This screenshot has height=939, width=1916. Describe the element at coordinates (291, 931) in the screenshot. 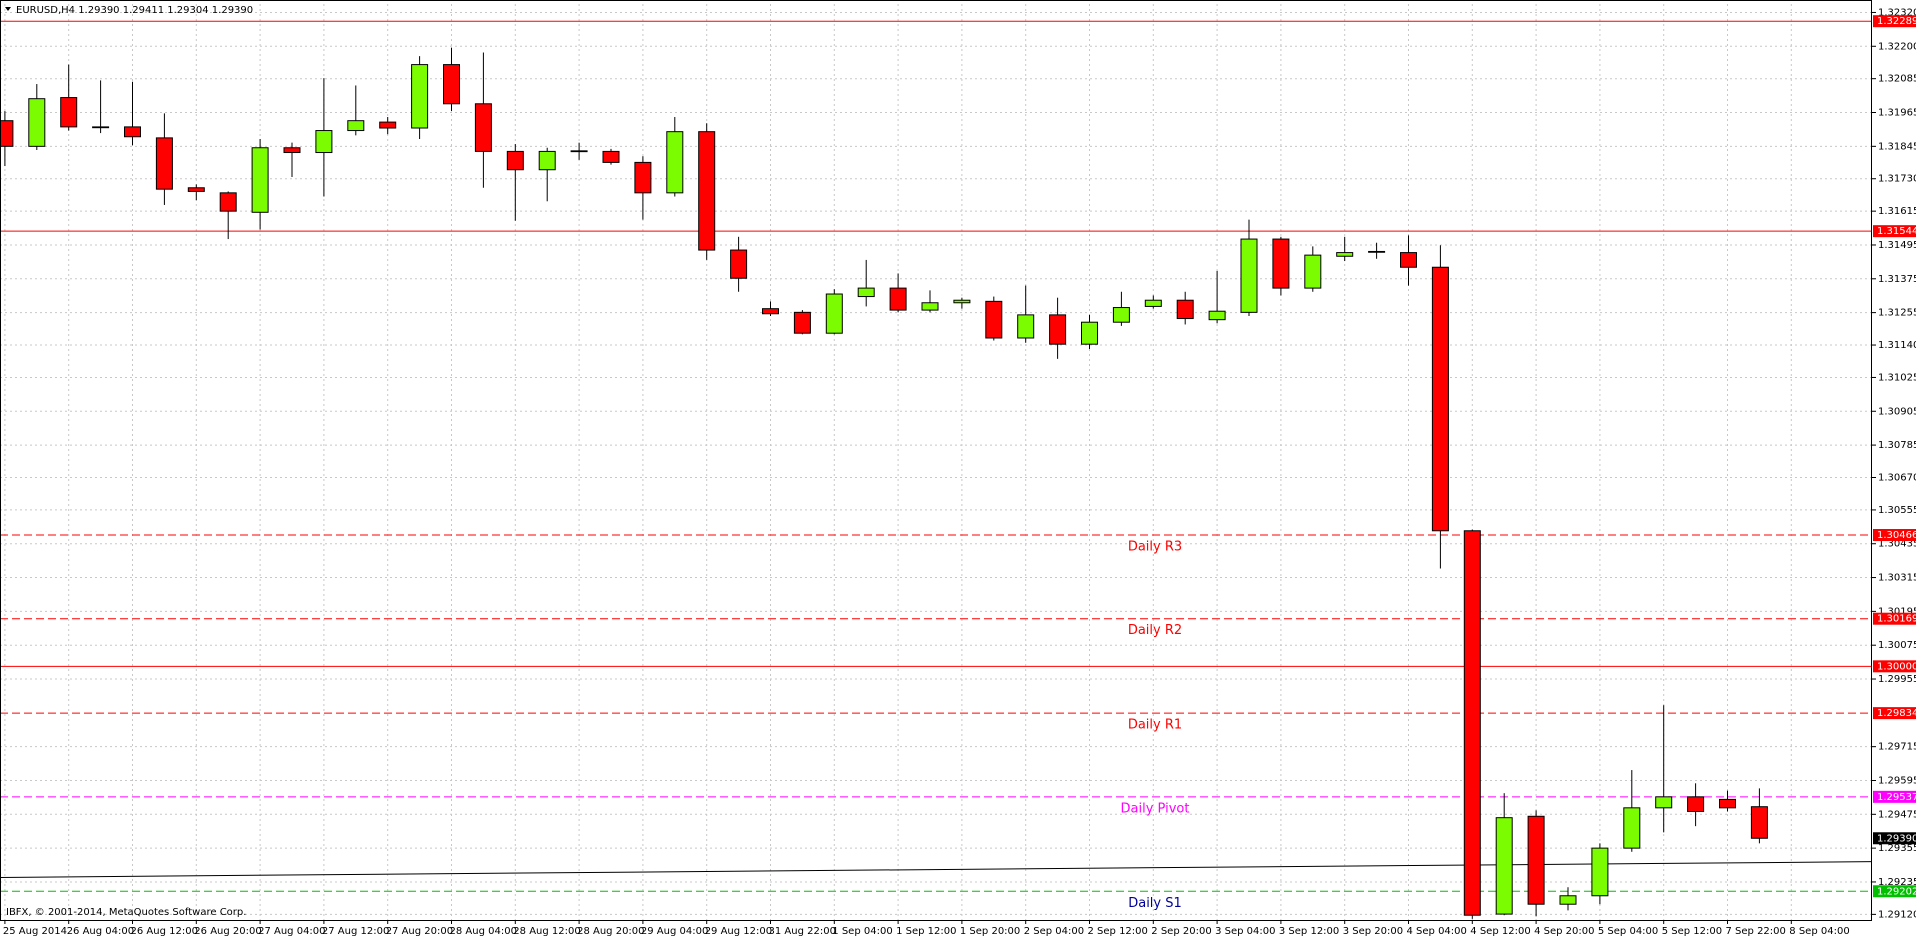

I see `x-tick-label: 27 Aug 04:00` at that location.